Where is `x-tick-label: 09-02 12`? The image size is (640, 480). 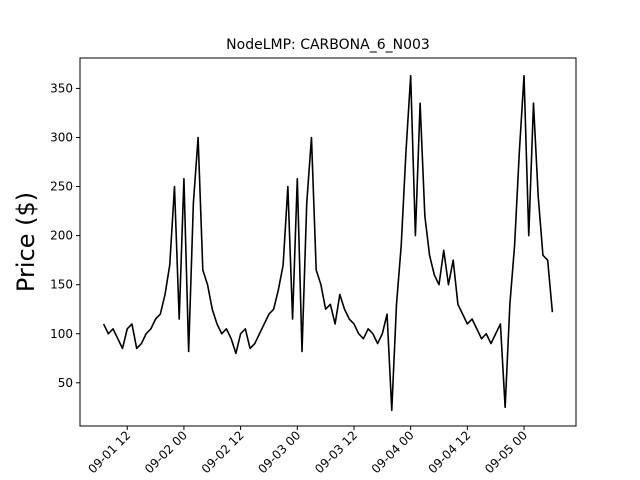
x-tick-label: 09-02 12 is located at coordinates (223, 452).